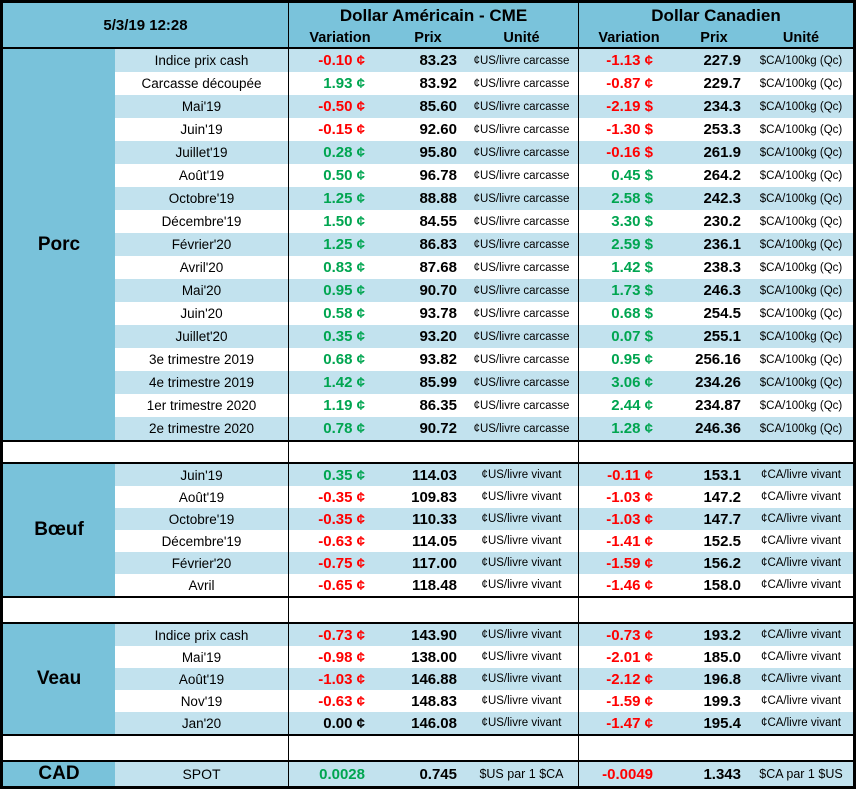 The image size is (856, 789). Describe the element at coordinates (340, 382) in the screenshot. I see `us-variation-value: 1.42 ¢` at that location.